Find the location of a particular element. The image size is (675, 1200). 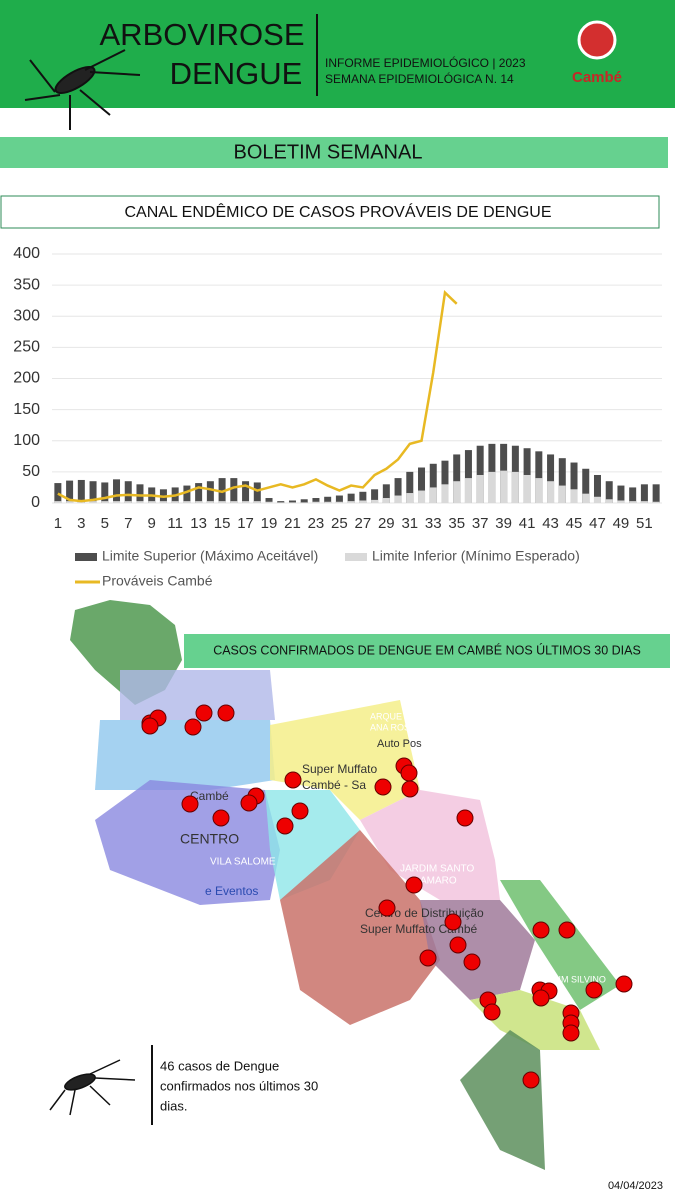

x-tick-label: 3 is located at coordinates (81, 523).